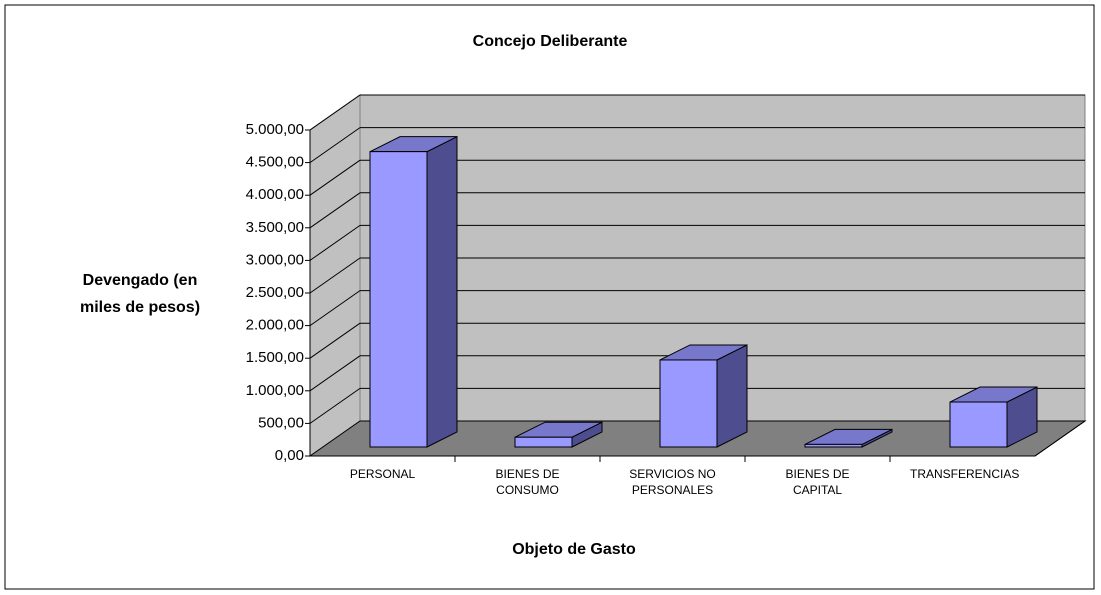 This screenshot has width=1101, height=595. I want to click on y-tick-label: 3.000,00, so click(275, 259).